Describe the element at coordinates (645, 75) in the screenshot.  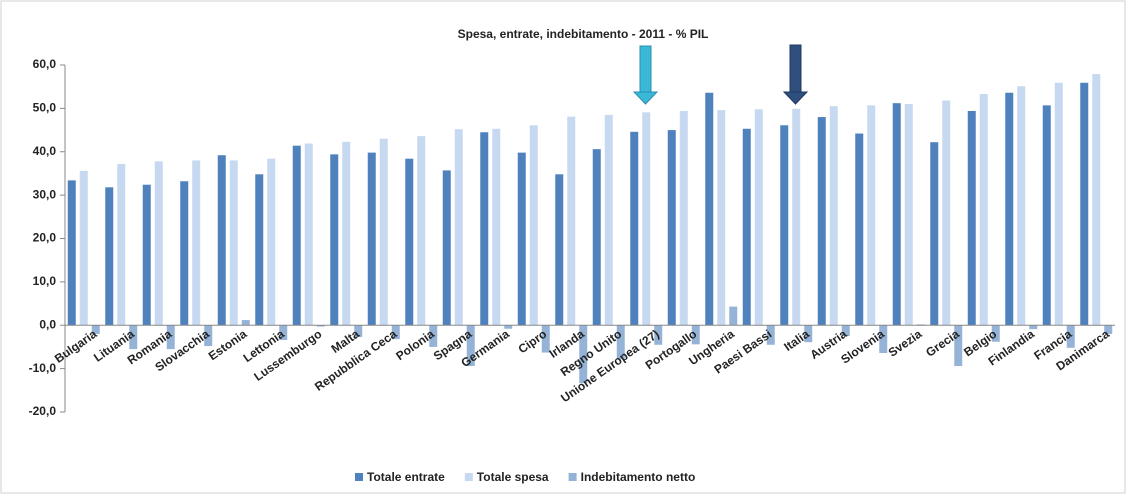
I see `arrow-ue` at that location.